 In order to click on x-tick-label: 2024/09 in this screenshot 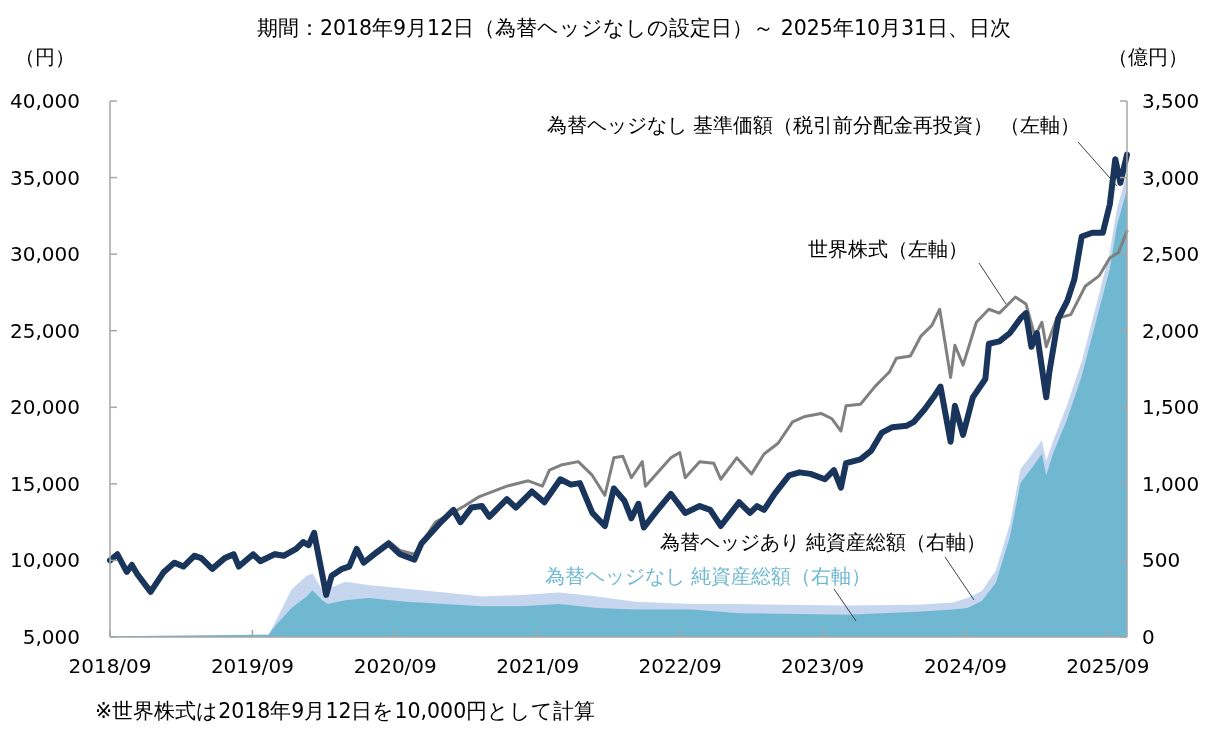, I will do `click(965, 666)`.